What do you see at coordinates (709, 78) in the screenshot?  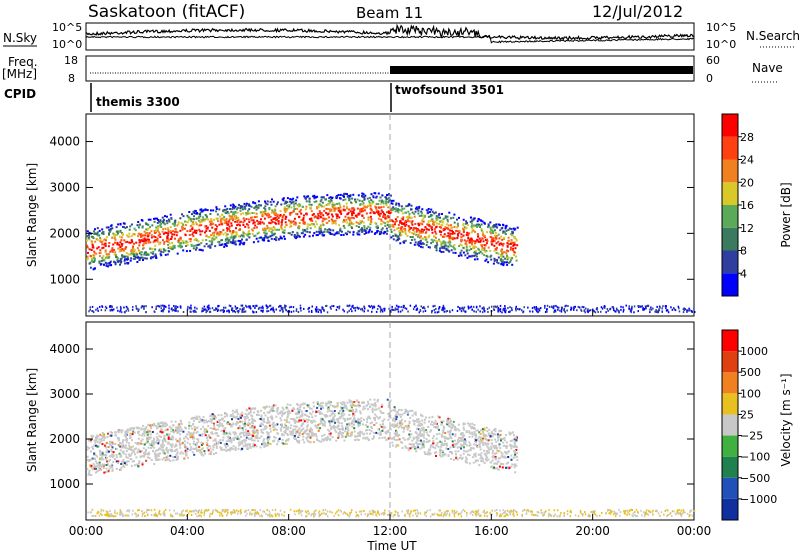 I see `nave-ytick-bottom: 0` at bounding box center [709, 78].